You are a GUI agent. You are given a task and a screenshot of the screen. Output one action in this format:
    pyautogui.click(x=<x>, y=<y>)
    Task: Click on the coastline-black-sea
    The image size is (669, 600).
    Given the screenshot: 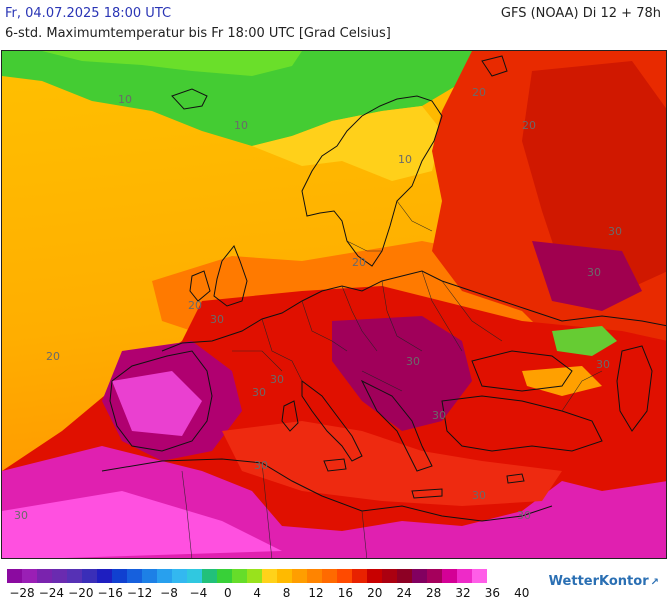 What is the action you would take?
    pyautogui.click(x=522, y=371)
    